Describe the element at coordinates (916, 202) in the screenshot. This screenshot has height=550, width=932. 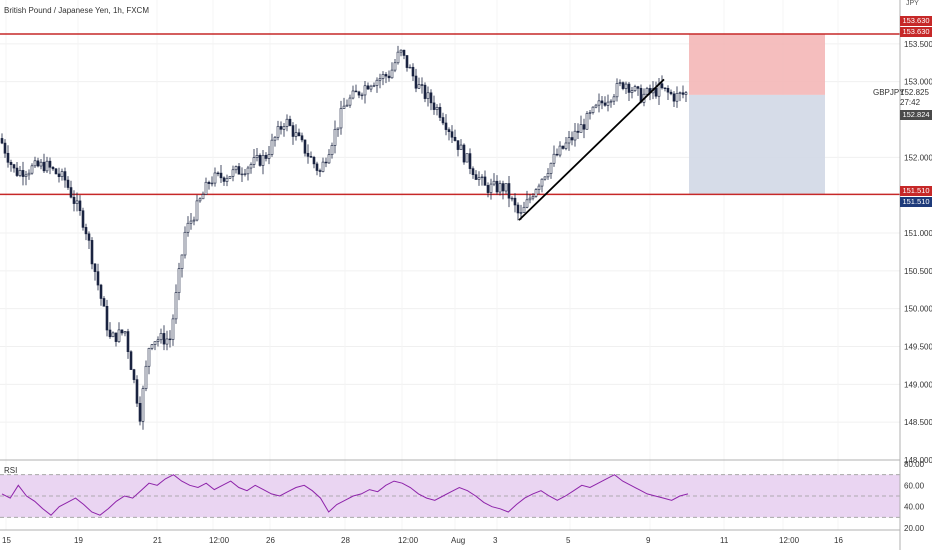
I see `lower-level-badge: 151.510` at that location.